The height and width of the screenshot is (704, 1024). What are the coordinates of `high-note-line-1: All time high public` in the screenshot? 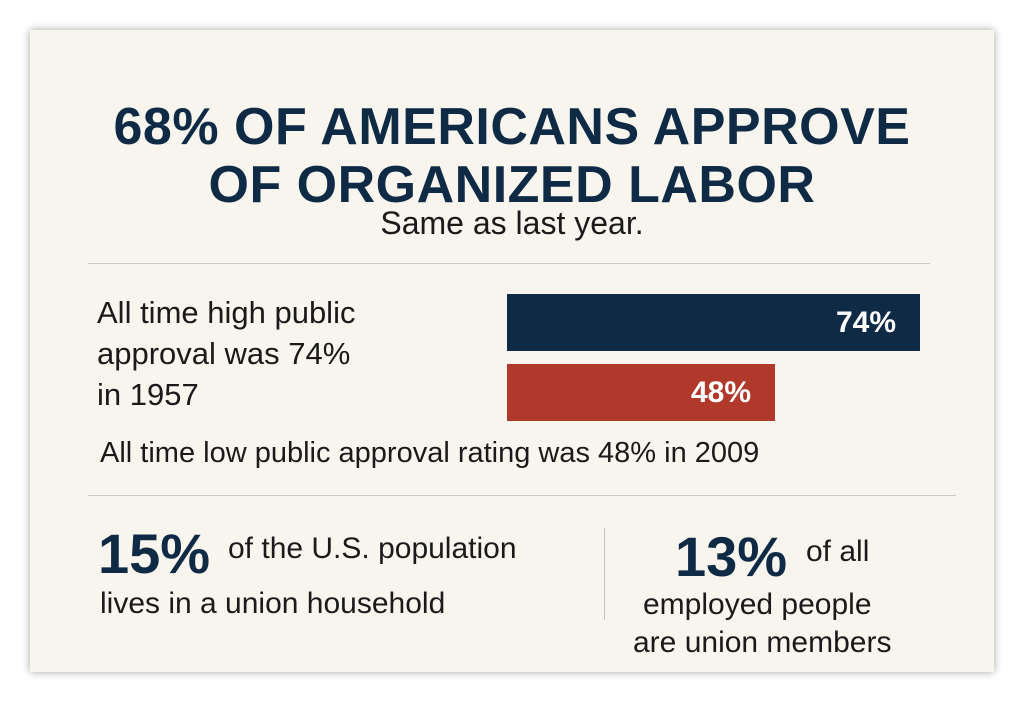 It's located at (226, 312).